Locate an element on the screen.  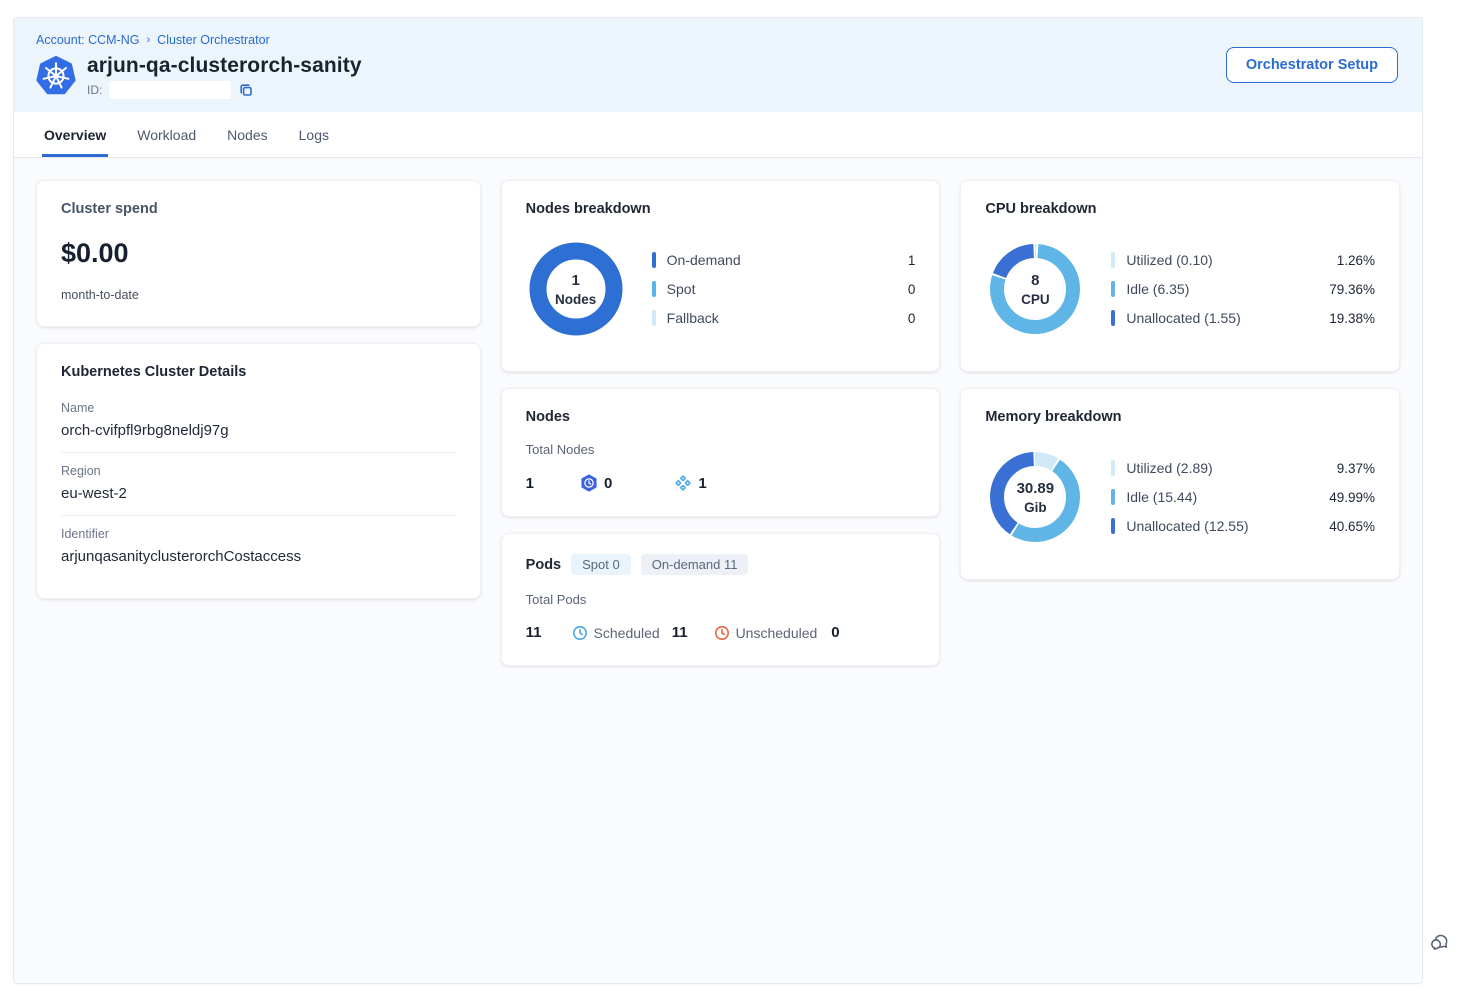
unscheduled-count: 0 is located at coordinates (835, 632).